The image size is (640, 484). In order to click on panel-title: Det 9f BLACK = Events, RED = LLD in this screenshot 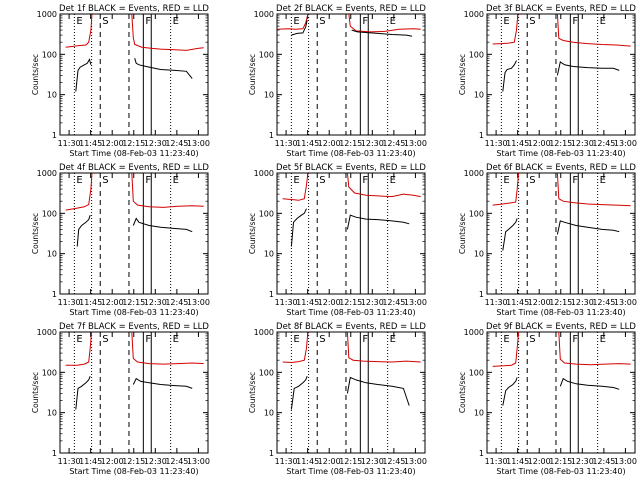, I will do `click(561, 327)`.